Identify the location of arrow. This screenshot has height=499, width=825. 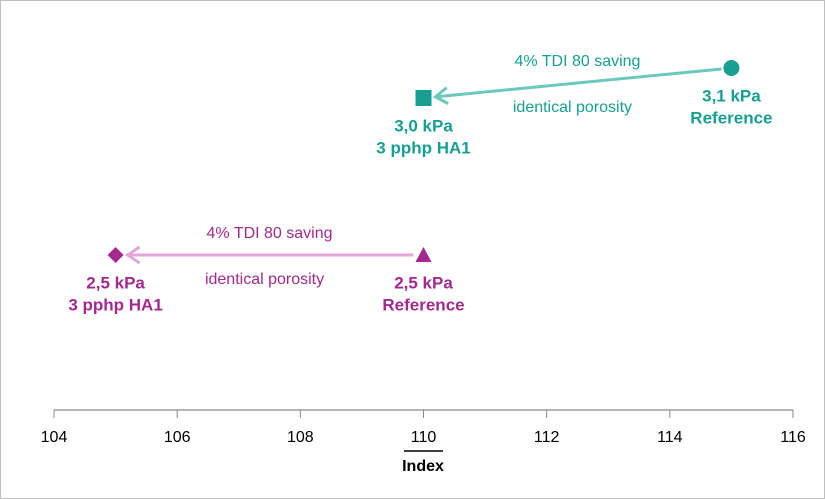
(578, 83).